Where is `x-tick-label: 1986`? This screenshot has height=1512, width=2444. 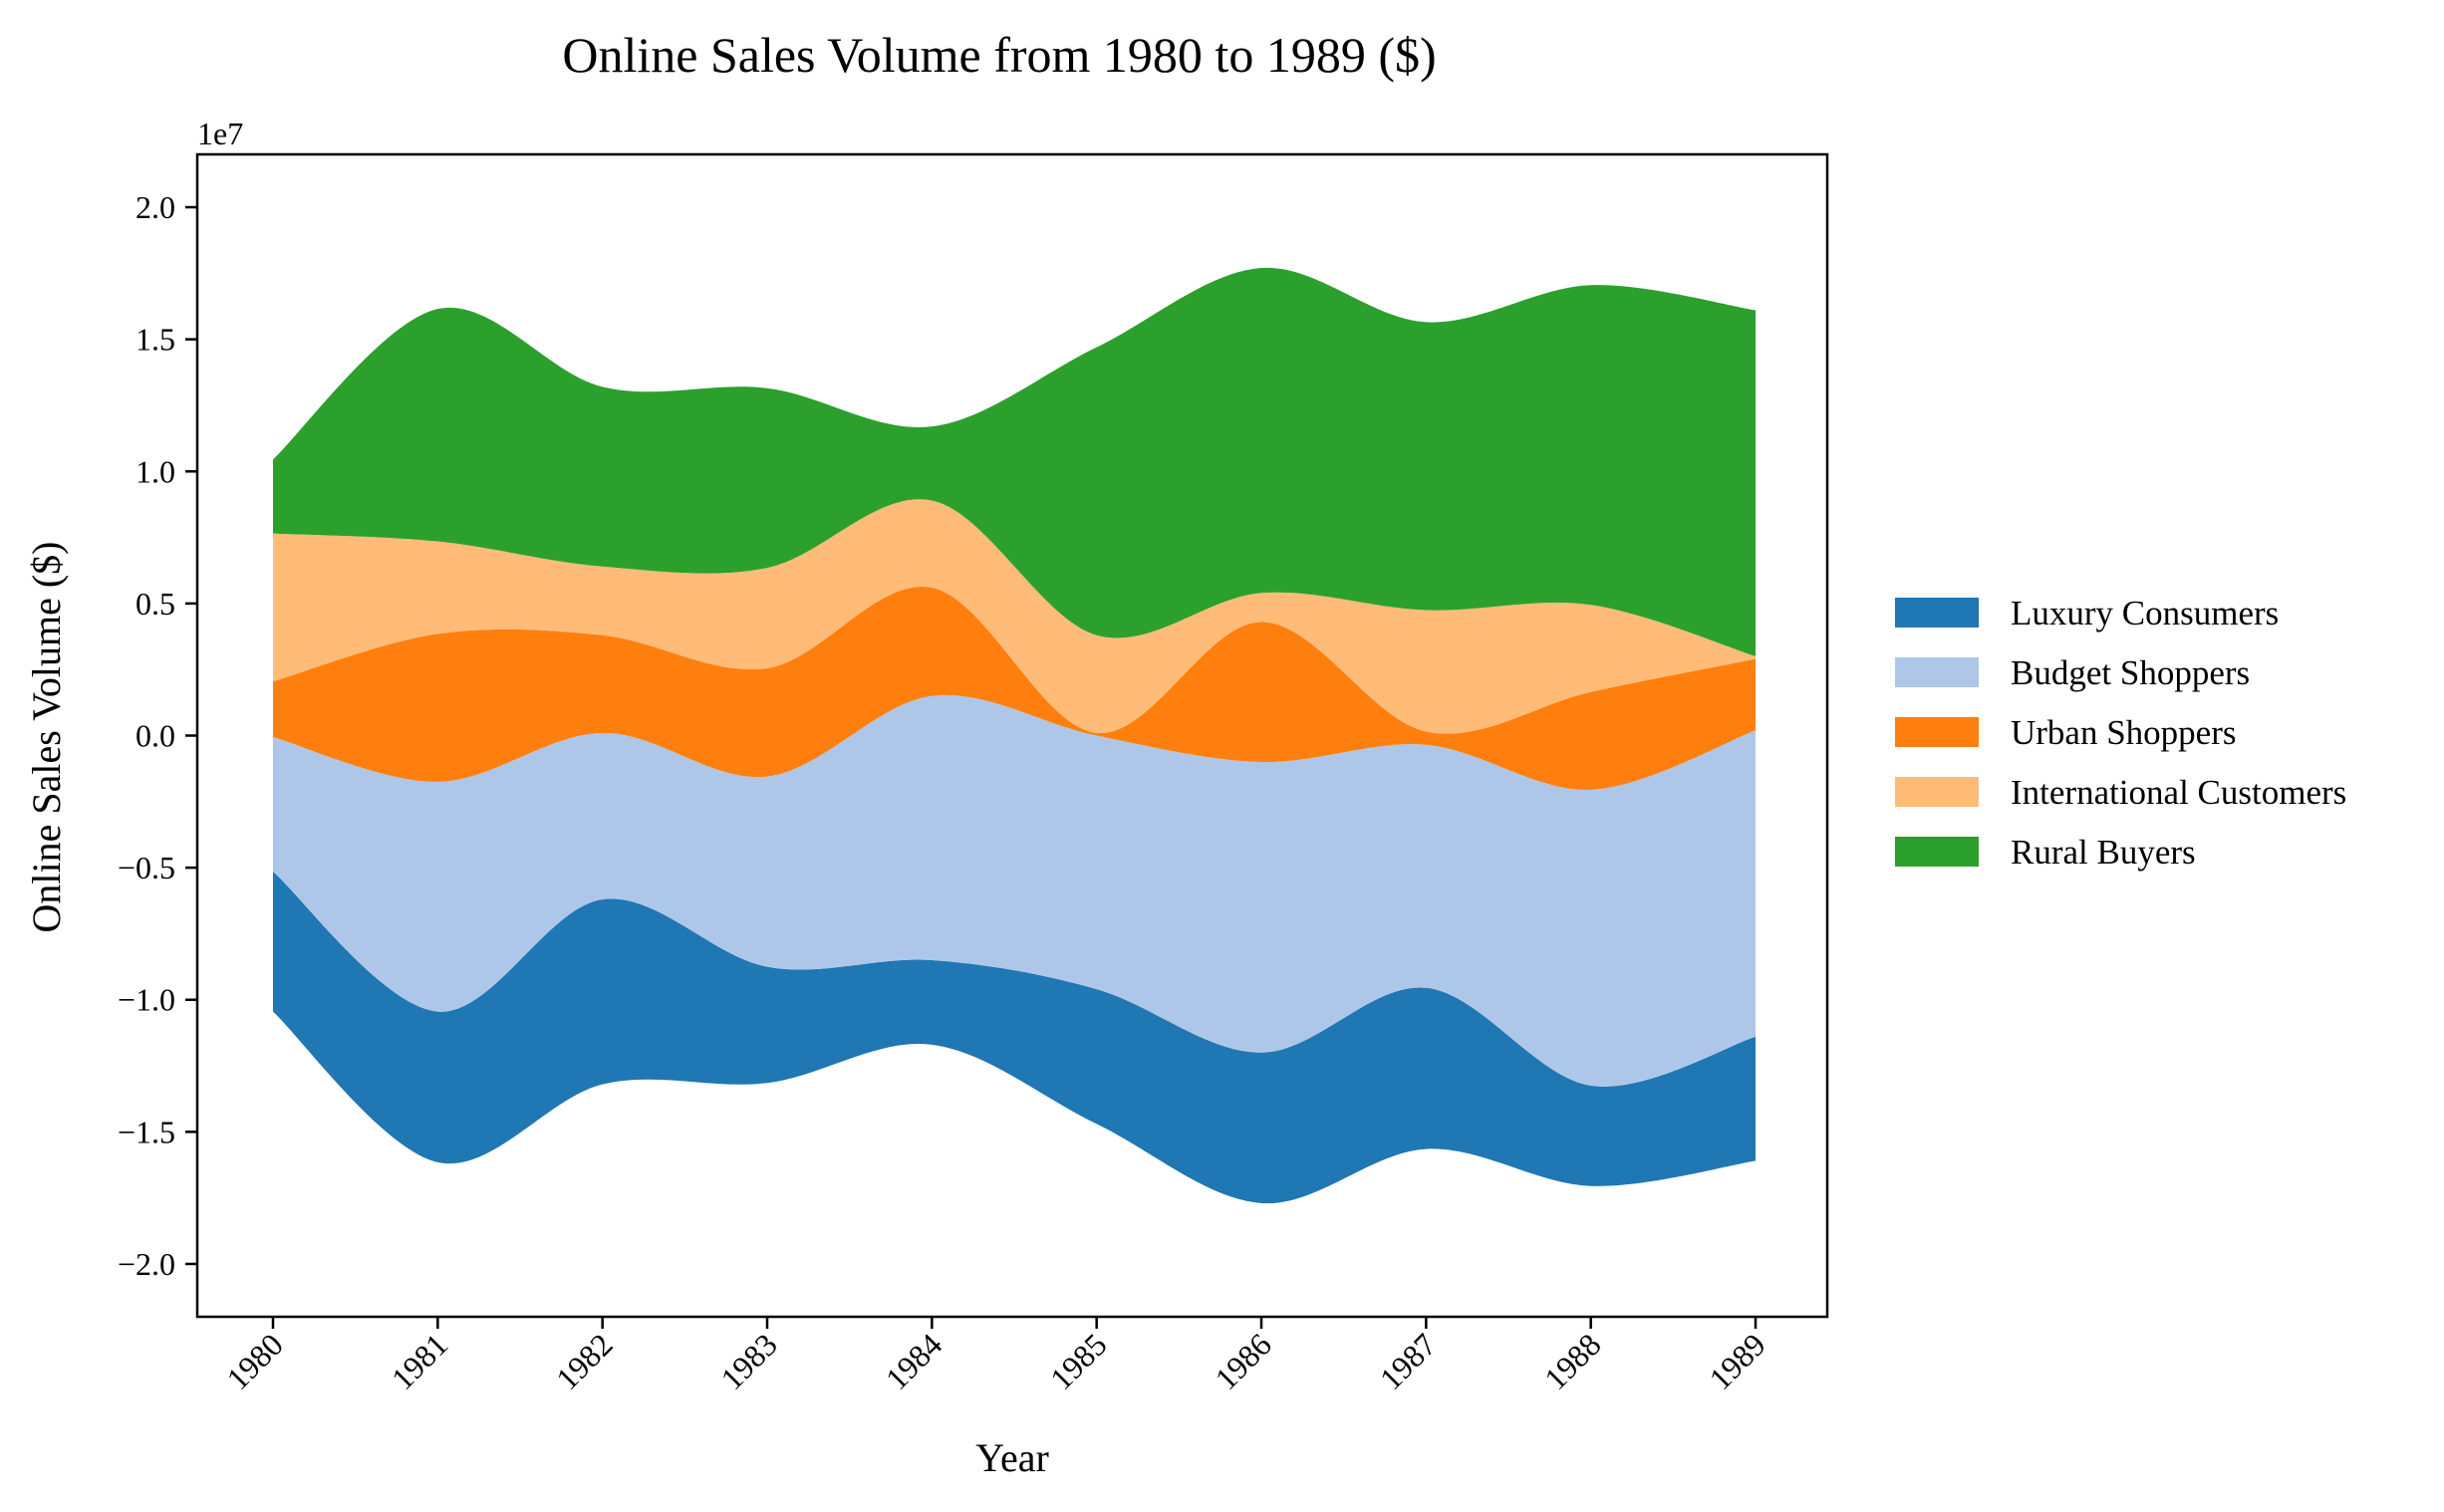
x-tick-label: 1986 is located at coordinates (1243, 1361).